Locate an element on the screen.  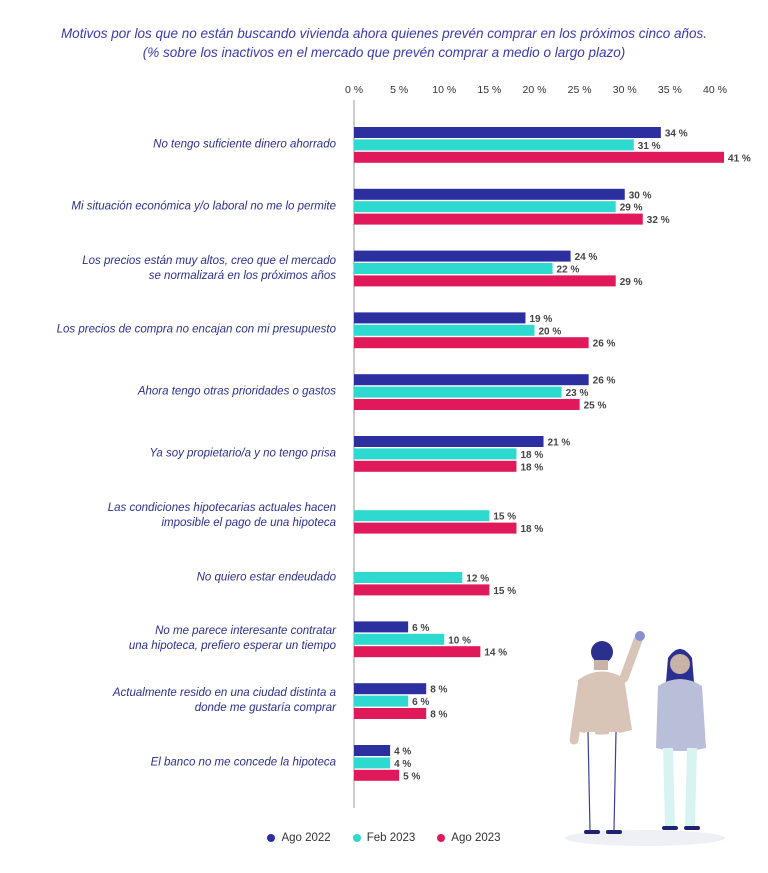
legend-label: Feb 2023 is located at coordinates (391, 838).